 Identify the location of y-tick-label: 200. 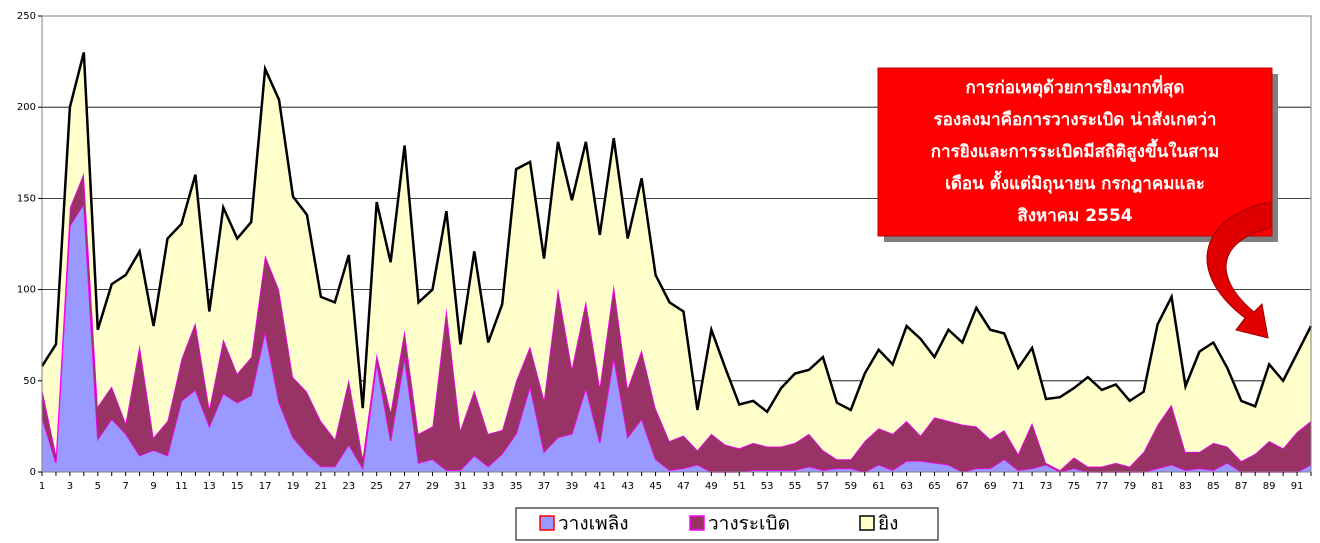
(26, 107).